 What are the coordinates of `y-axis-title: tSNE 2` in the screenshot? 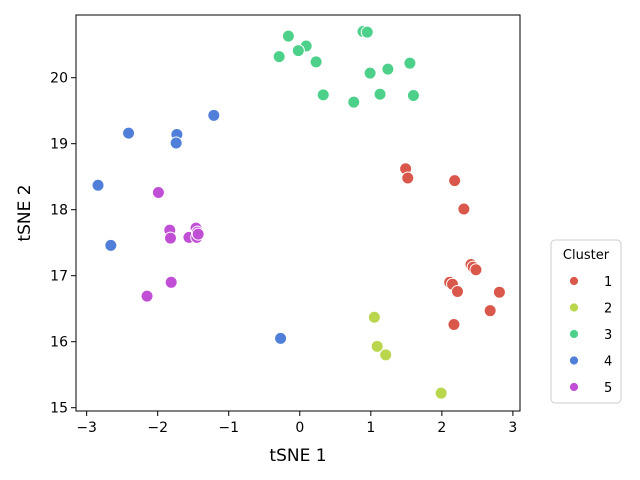 It's located at (25, 212).